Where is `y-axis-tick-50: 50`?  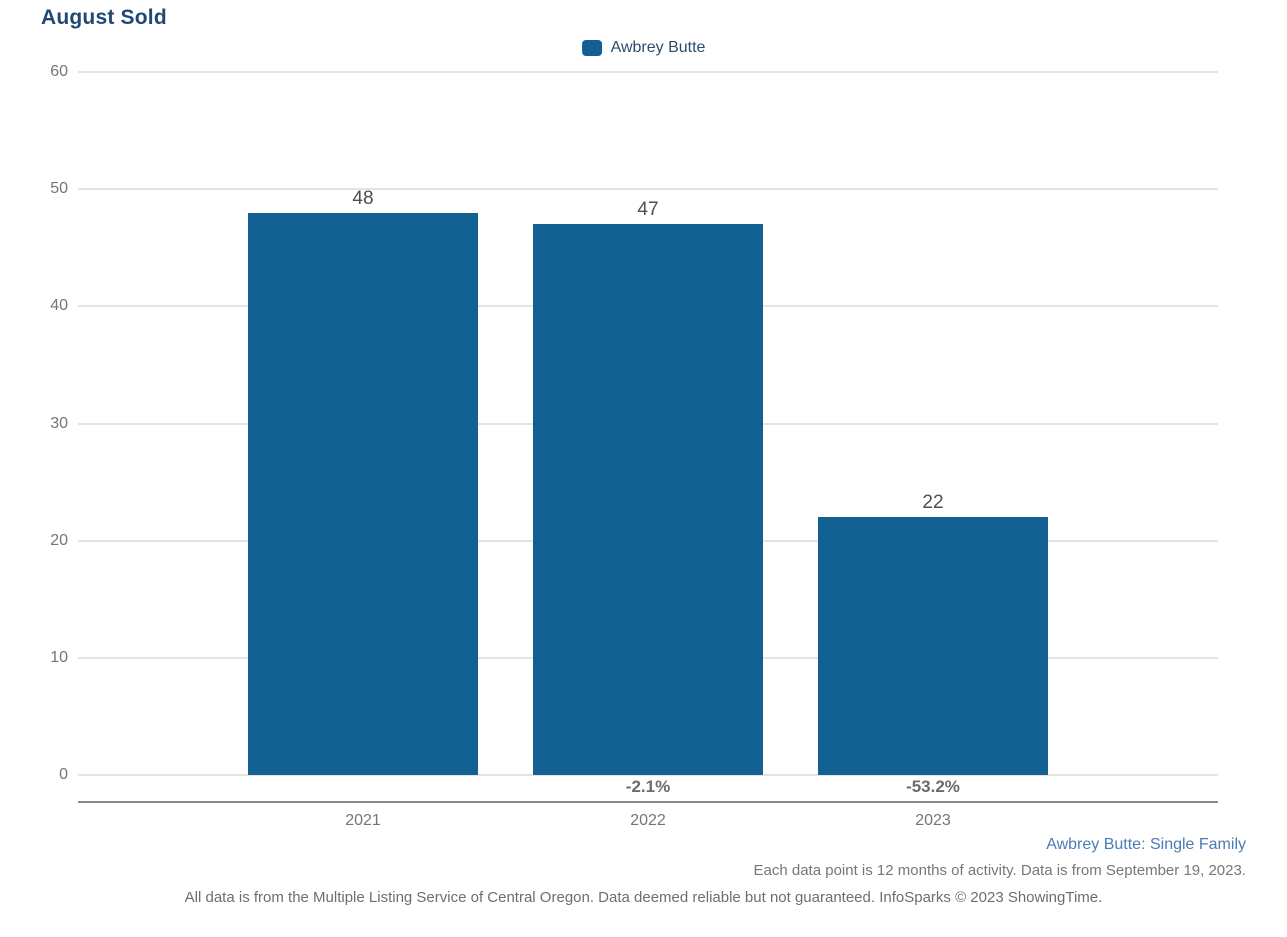 y-axis-tick-50: 50 is located at coordinates (59, 189).